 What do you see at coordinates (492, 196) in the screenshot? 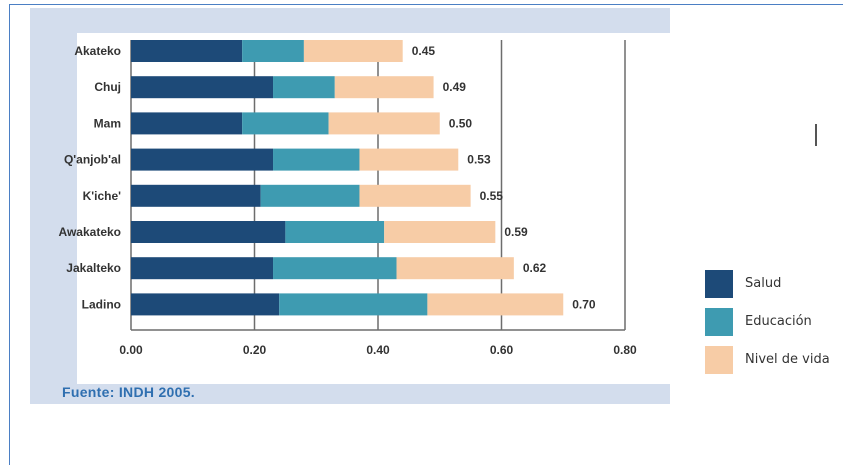
I see `total-value-label: 0.55` at bounding box center [492, 196].